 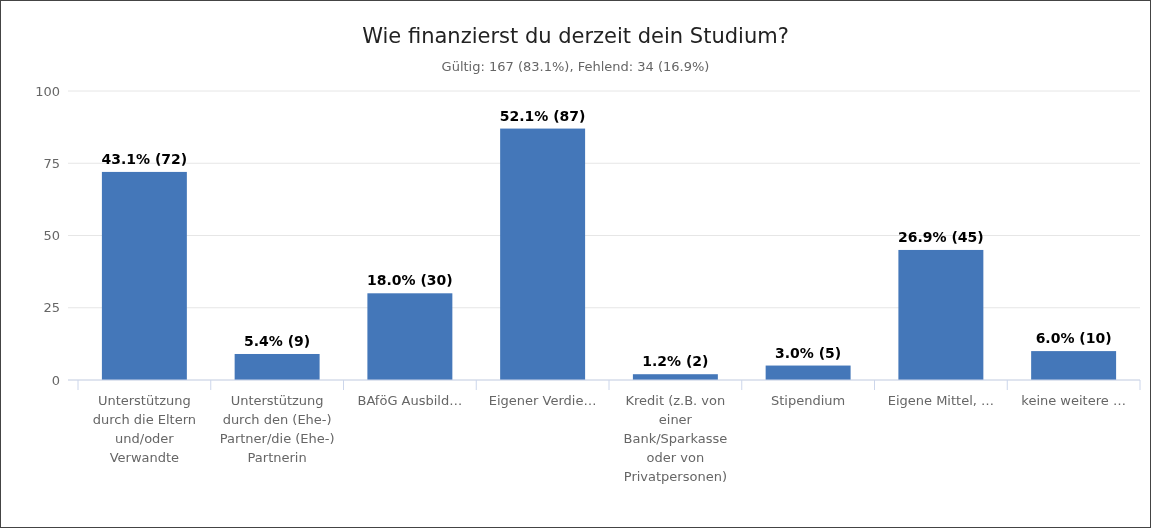 I want to click on y-tick-label: 50, so click(x=51, y=236).